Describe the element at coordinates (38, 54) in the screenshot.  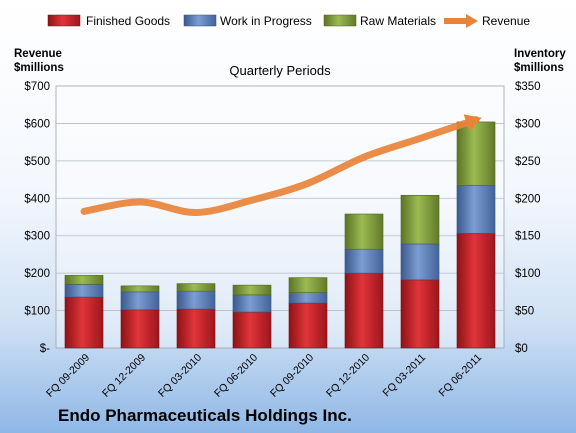
I see `left-axis-title-line1: Revenue` at that location.